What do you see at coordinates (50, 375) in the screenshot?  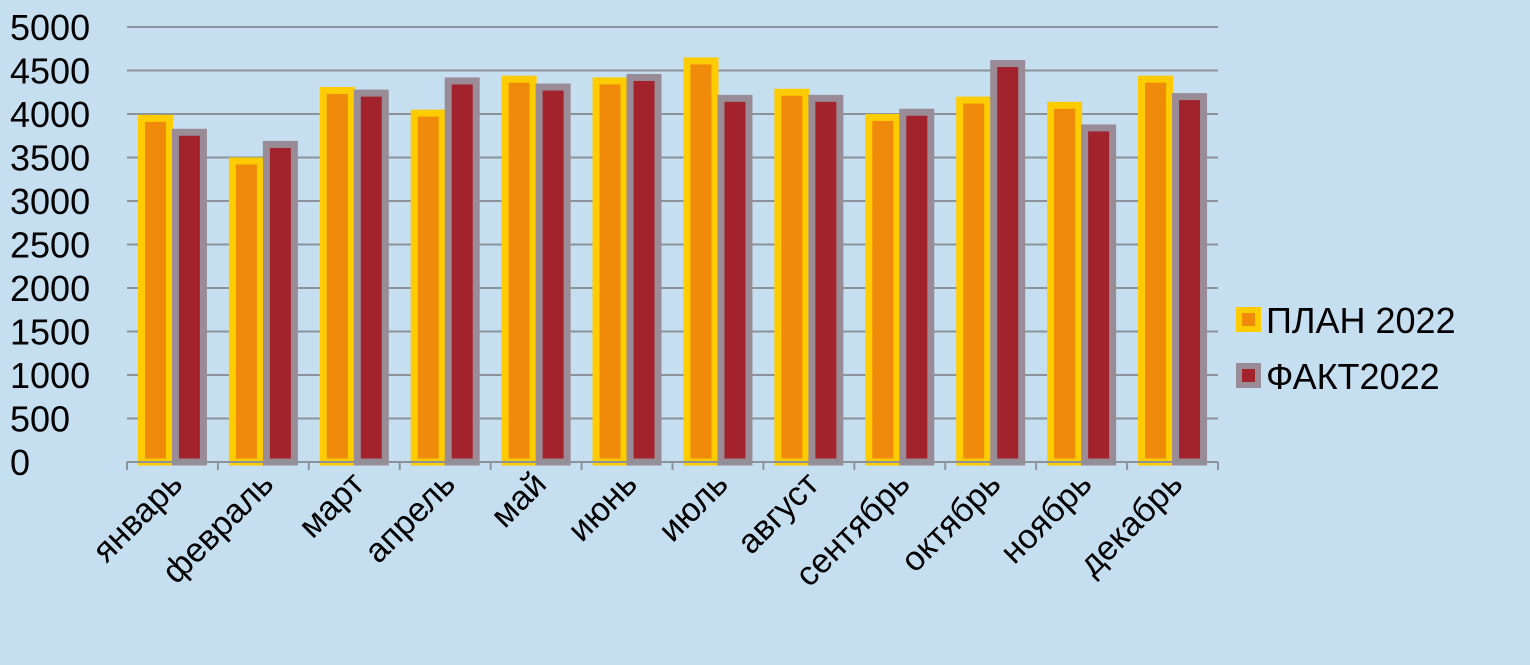 I see `y-tick-label: 1000` at bounding box center [50, 375].